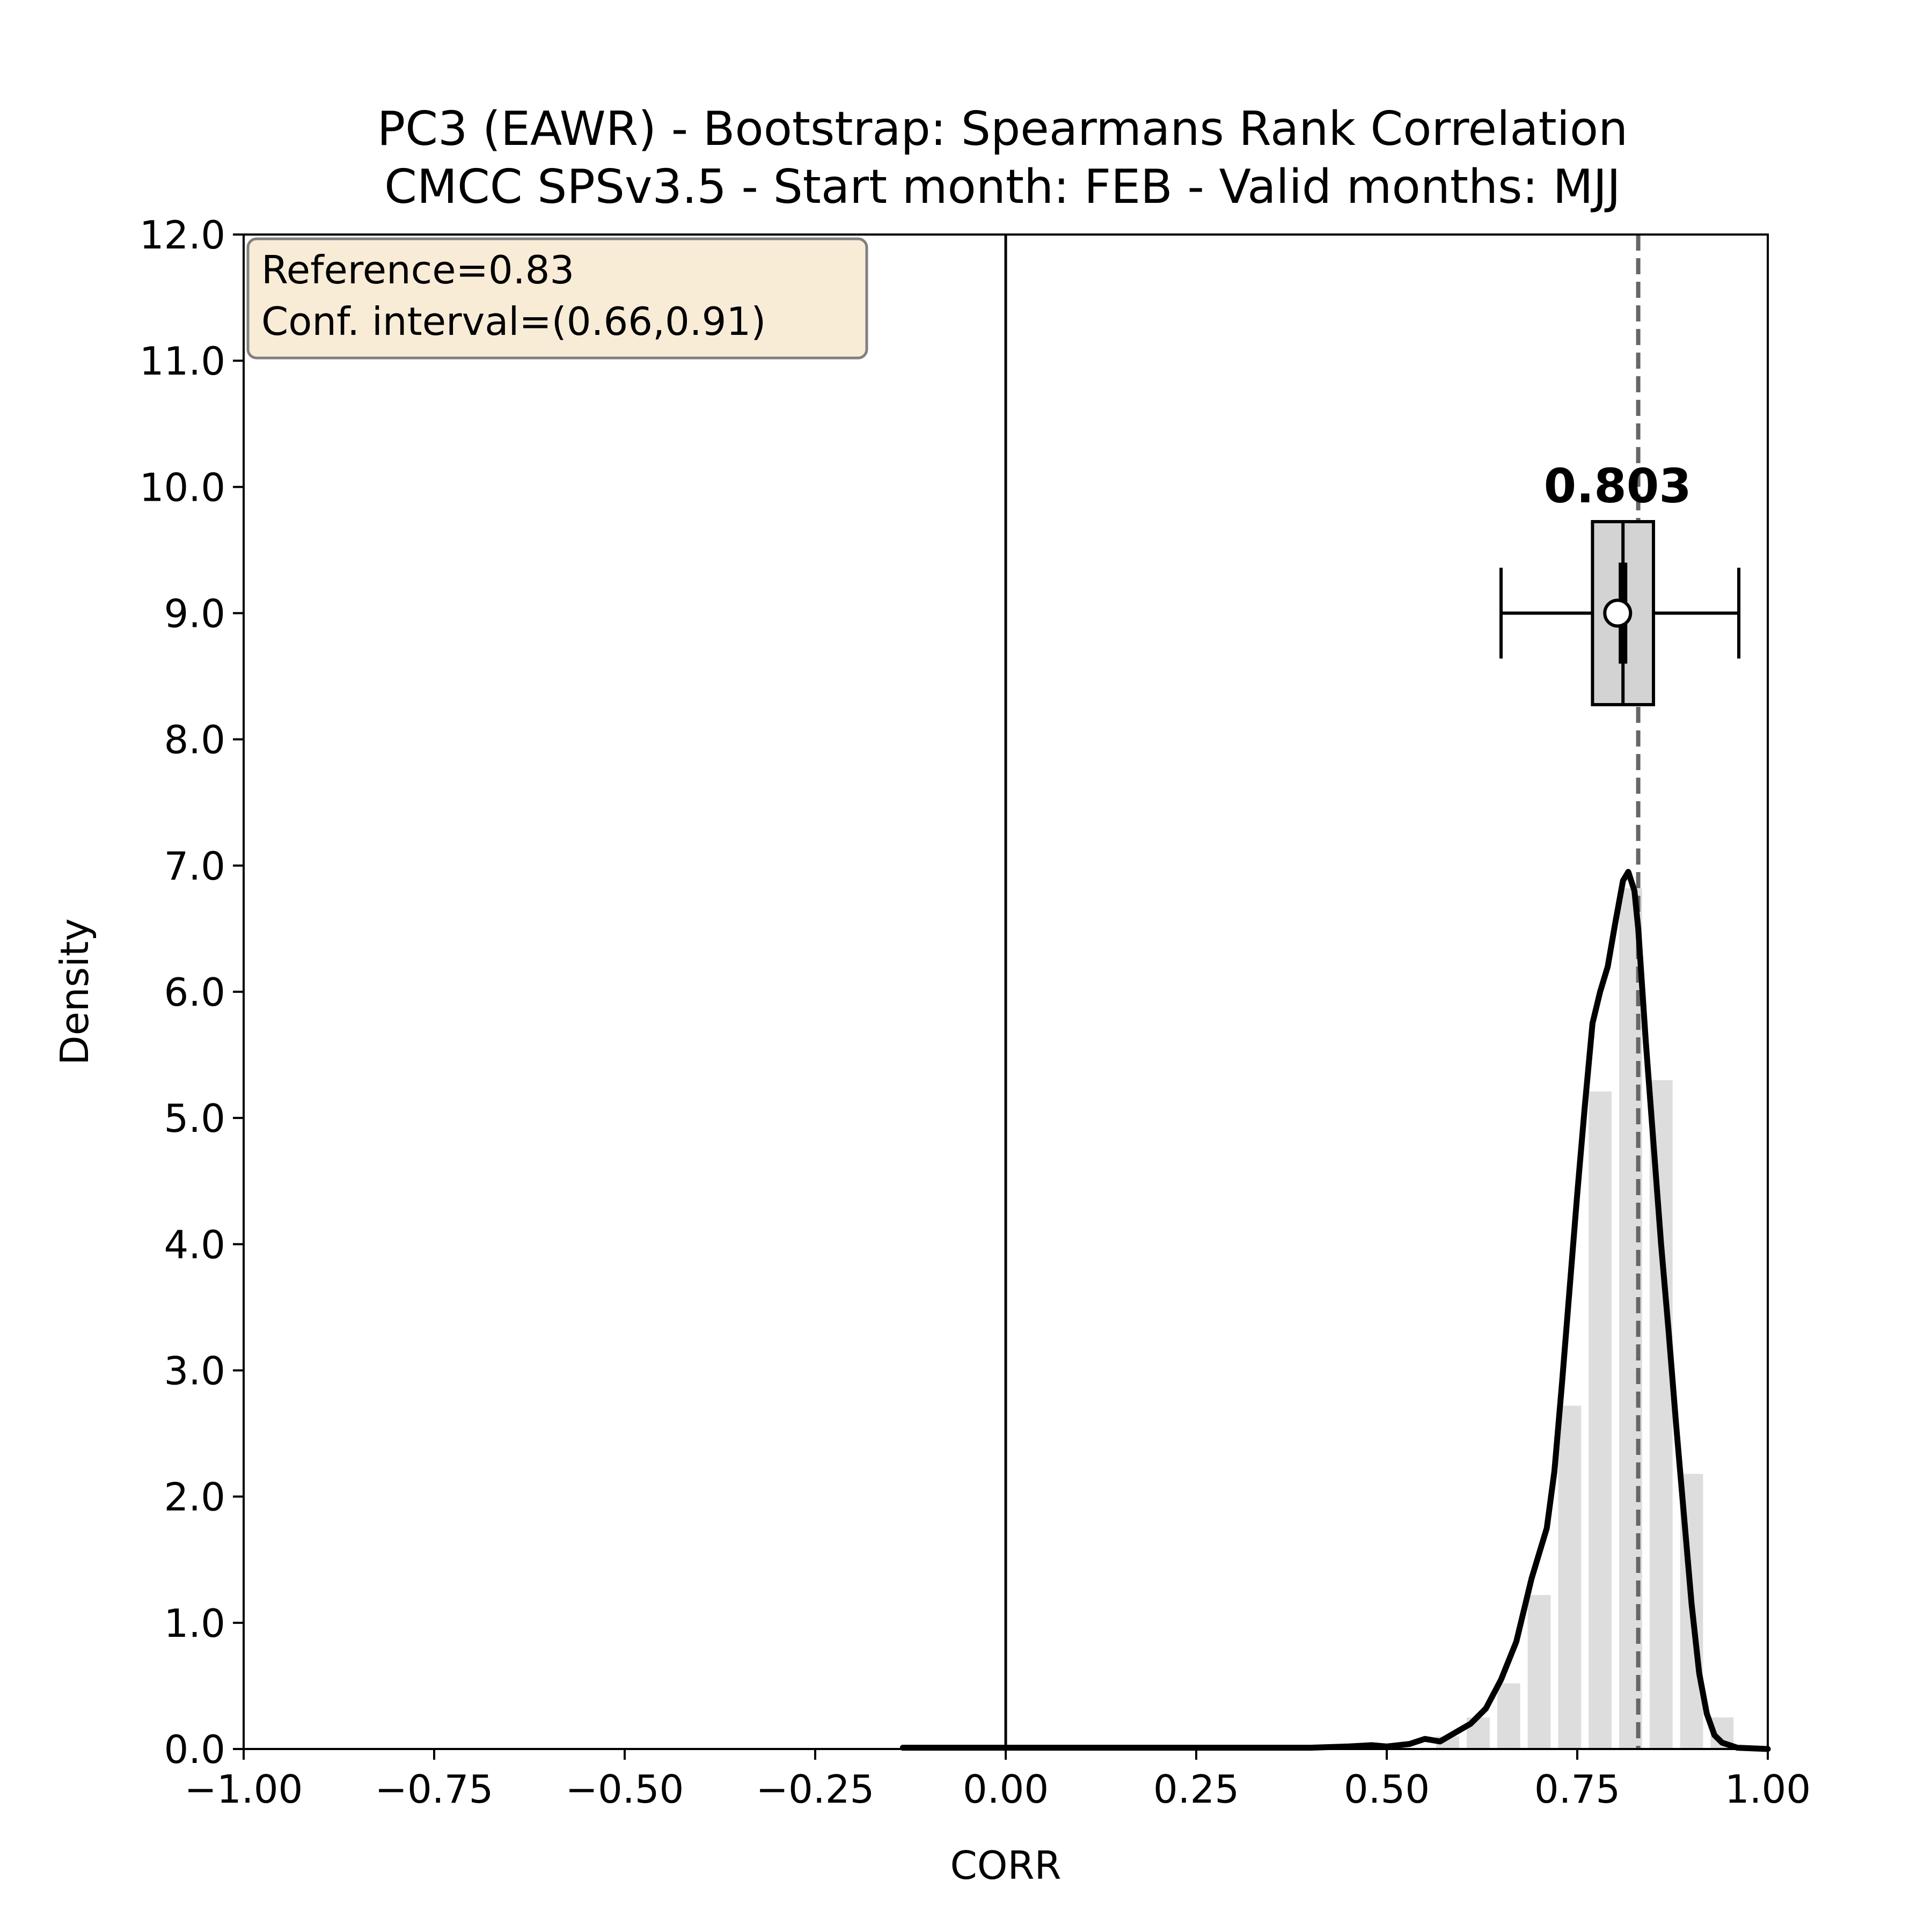 The width and height of the screenshot is (1932, 1932). Describe the element at coordinates (182, 361) in the screenshot. I see `y-tick-label: 11.0` at that location.